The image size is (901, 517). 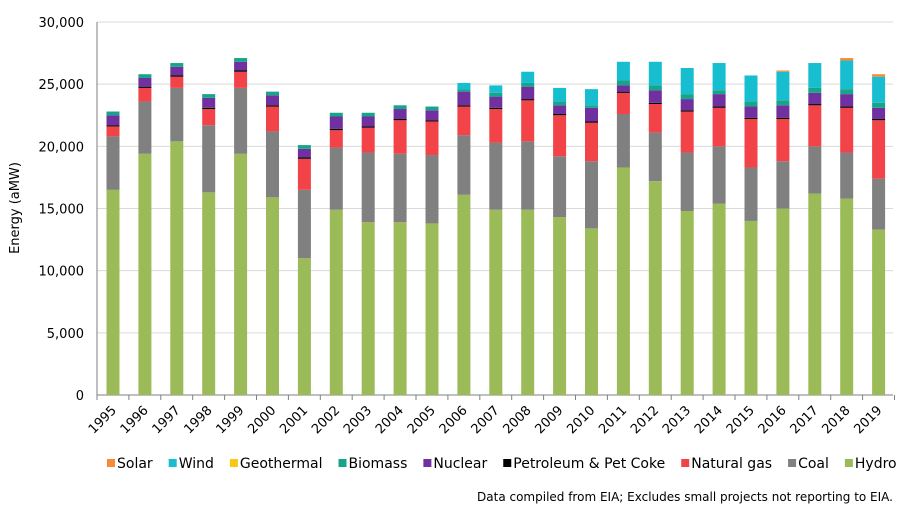 I want to click on legend-swatch-biomass, so click(x=342, y=463).